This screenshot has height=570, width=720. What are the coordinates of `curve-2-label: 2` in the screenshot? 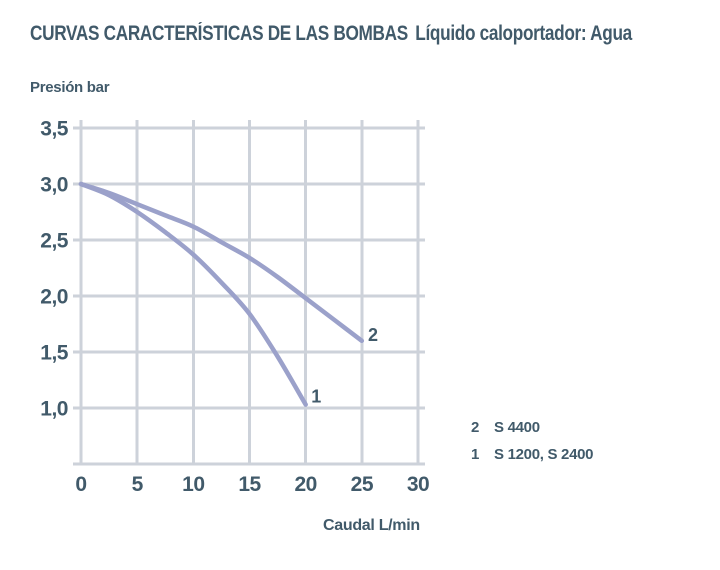 It's located at (373, 335).